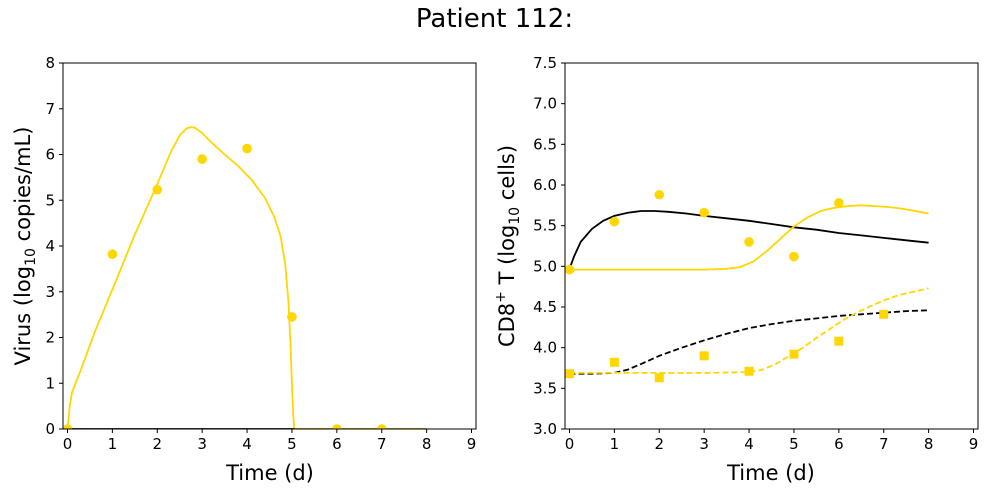  I want to click on virus-panel-ytick: 0, so click(54, 429).